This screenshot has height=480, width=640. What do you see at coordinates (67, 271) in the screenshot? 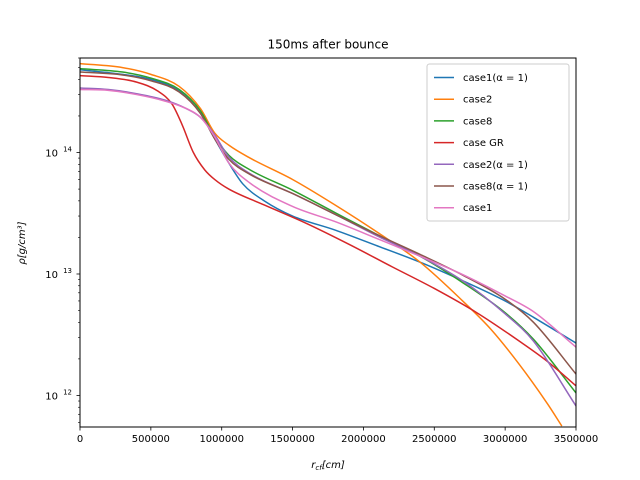
I see `y-tick-exponent: 13` at bounding box center [67, 271].